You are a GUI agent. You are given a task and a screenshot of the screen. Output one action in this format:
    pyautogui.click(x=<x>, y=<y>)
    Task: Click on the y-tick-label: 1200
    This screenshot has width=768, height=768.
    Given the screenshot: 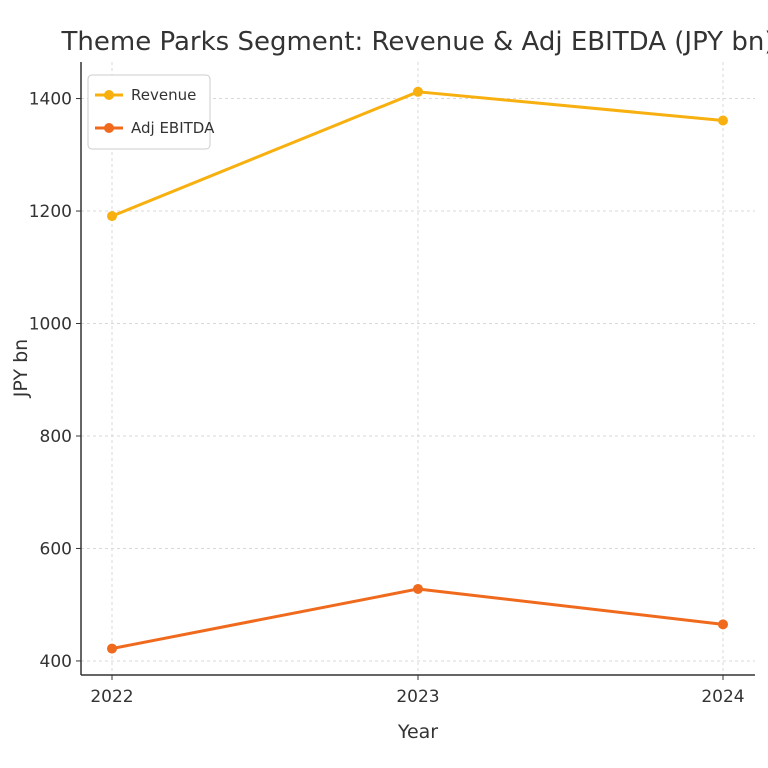 What is the action you would take?
    pyautogui.click(x=50, y=212)
    